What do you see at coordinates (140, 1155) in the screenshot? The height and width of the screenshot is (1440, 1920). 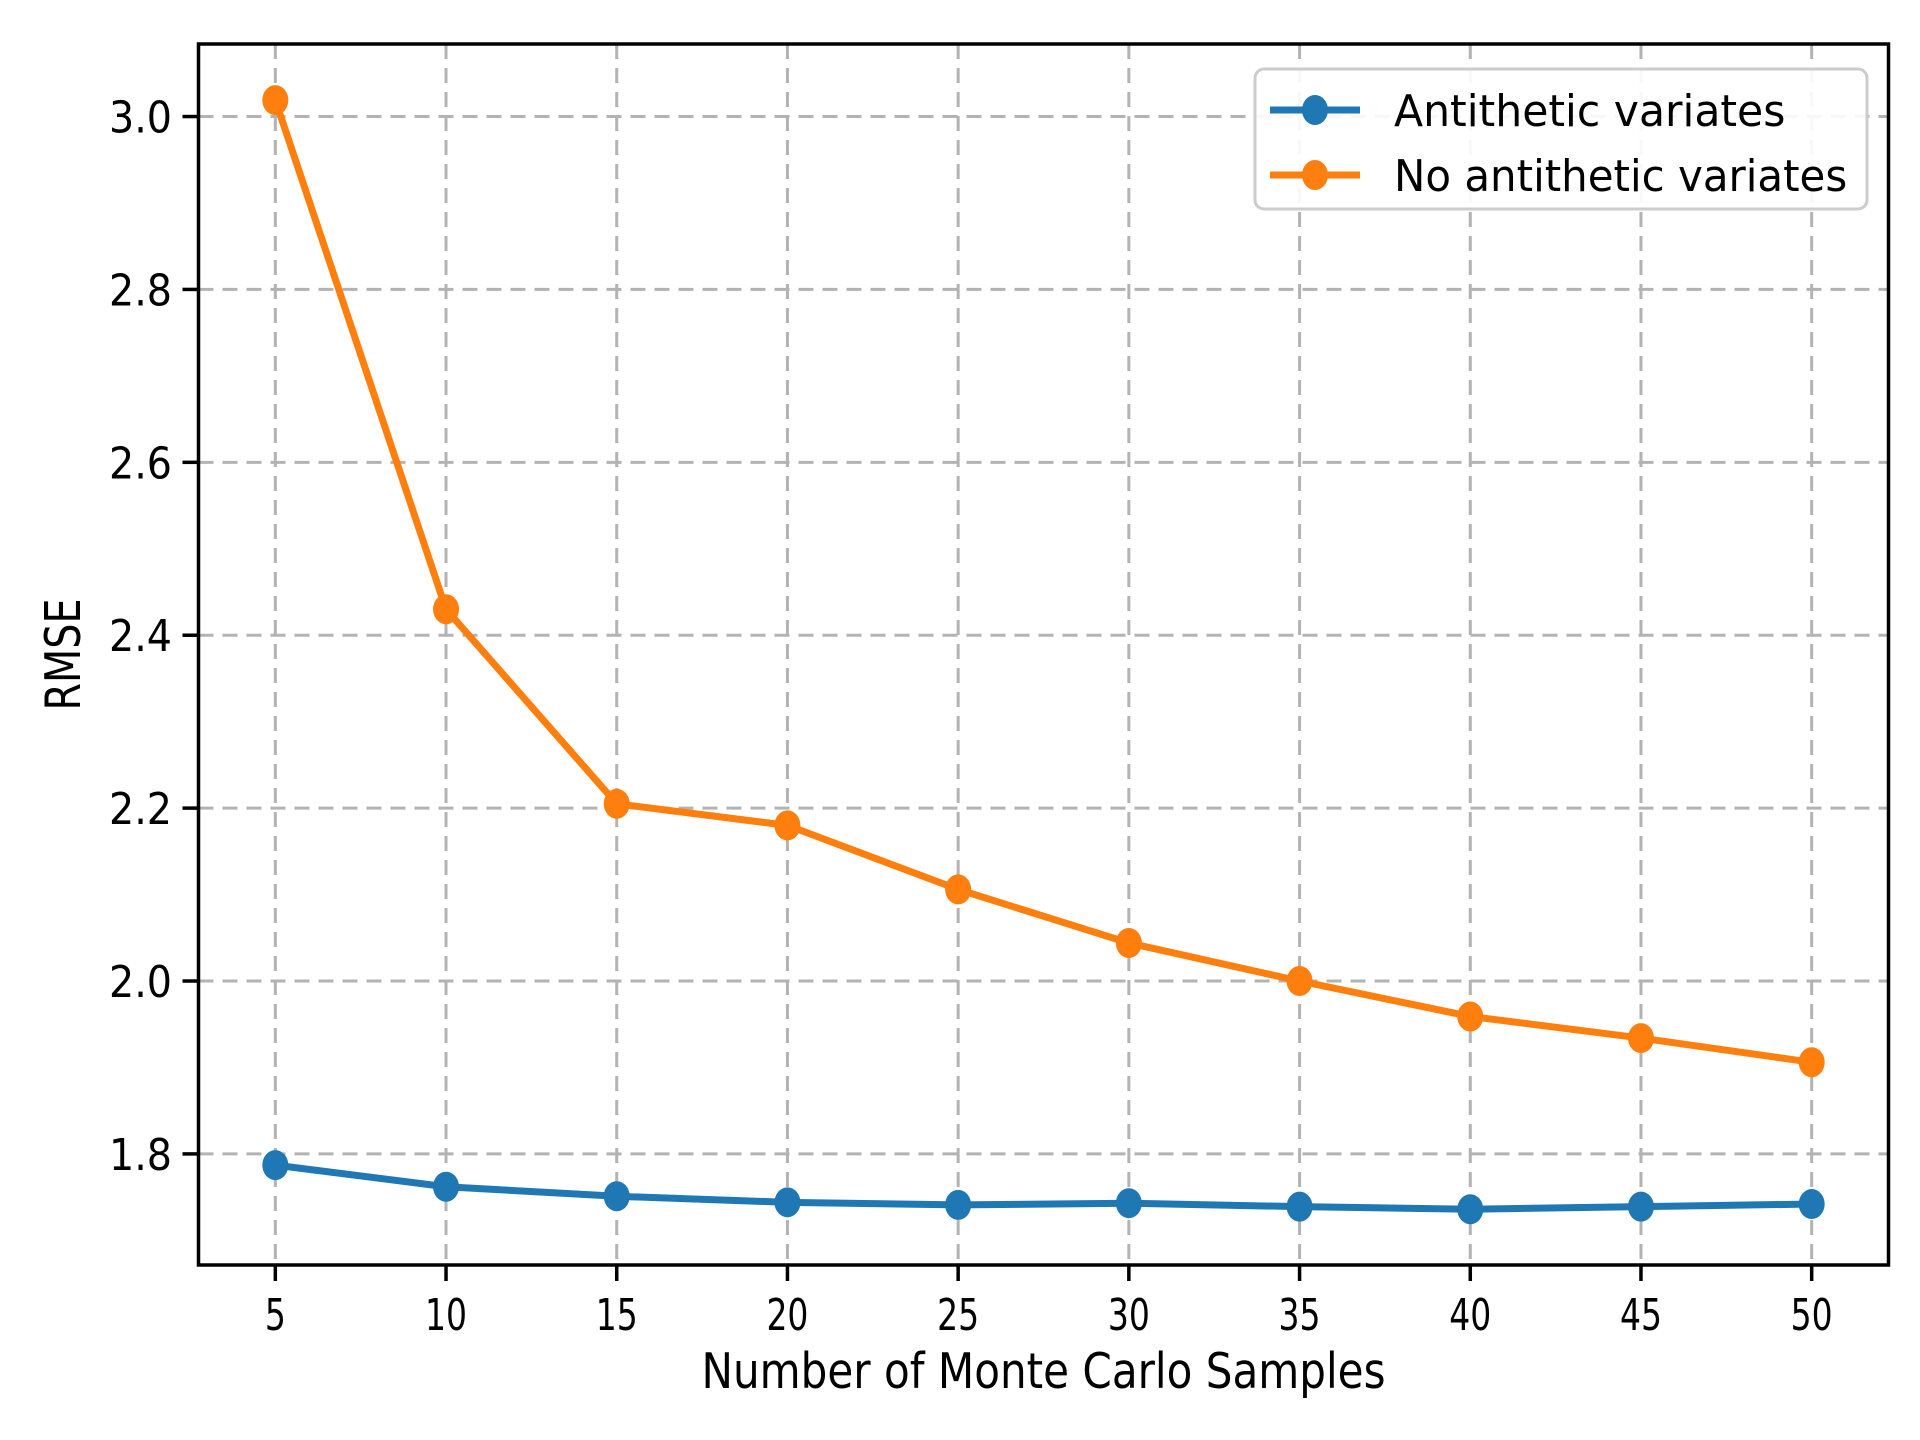 I see `y-tick-label-1.8: 1.8` at bounding box center [140, 1155].